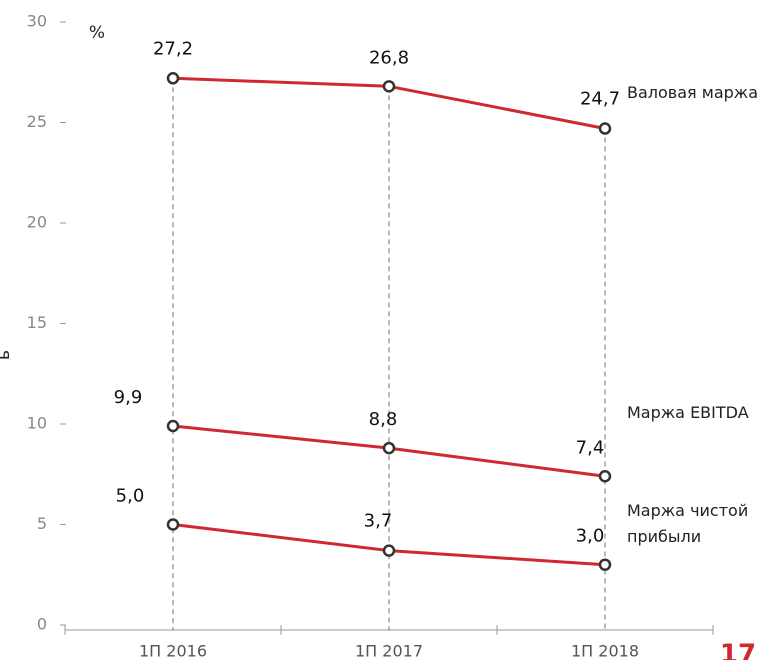 Image resolution: width=783 pixels, height=660 pixels. I want to click on data-label: 8,8, so click(383, 419).